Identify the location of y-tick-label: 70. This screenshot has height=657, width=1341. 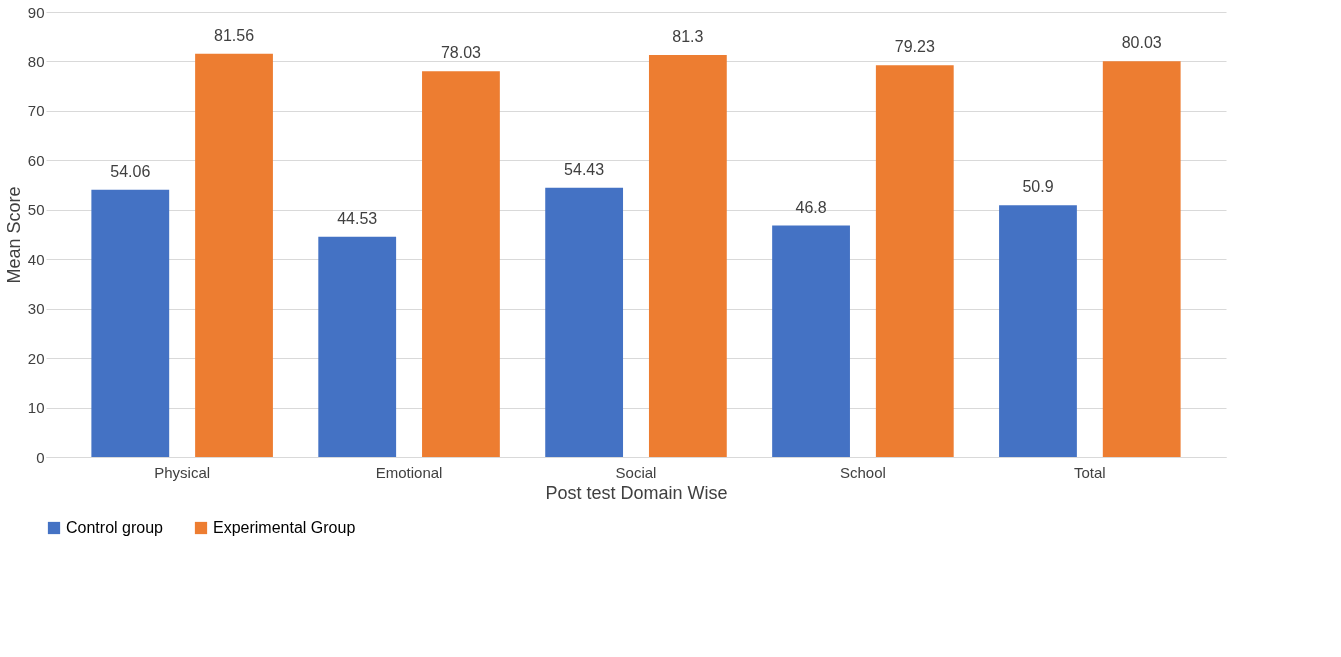
(36, 111).